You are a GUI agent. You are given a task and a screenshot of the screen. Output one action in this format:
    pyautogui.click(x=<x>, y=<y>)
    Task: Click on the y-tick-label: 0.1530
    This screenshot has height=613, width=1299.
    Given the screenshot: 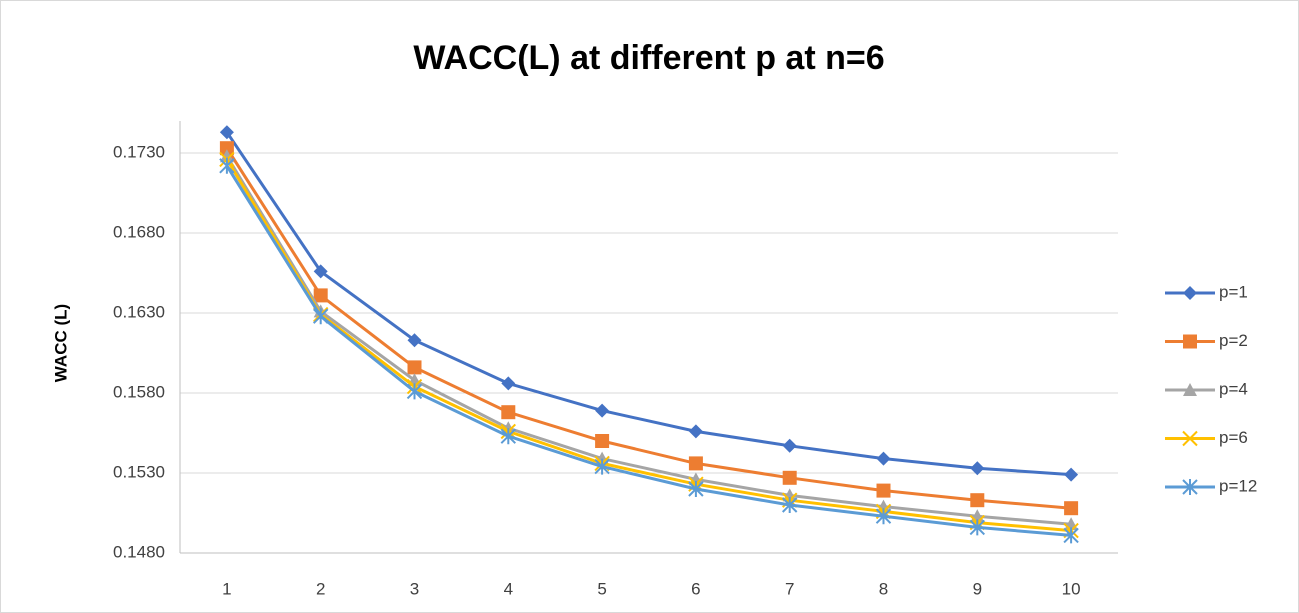 What is the action you would take?
    pyautogui.click(x=139, y=471)
    